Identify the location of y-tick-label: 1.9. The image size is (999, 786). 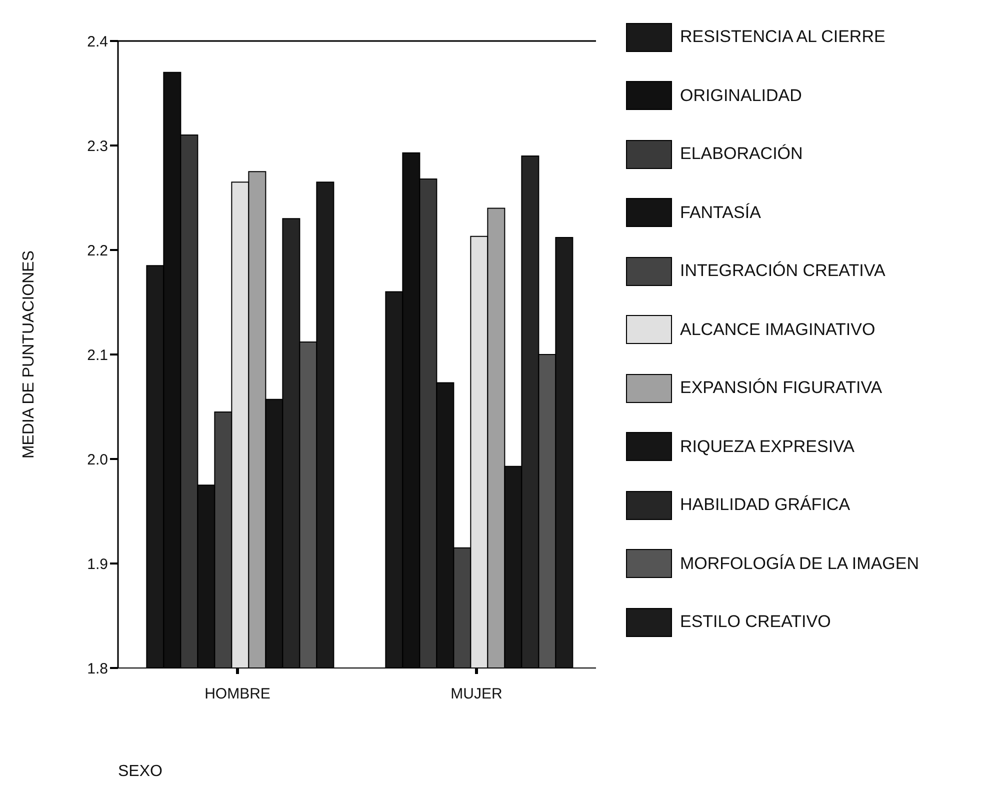
(97, 564).